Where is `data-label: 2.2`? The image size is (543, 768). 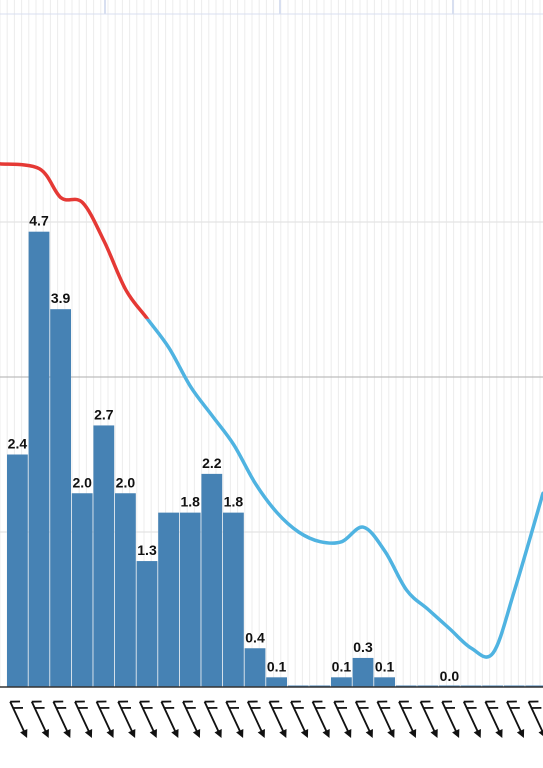 data-label: 2.2 is located at coordinates (212, 463).